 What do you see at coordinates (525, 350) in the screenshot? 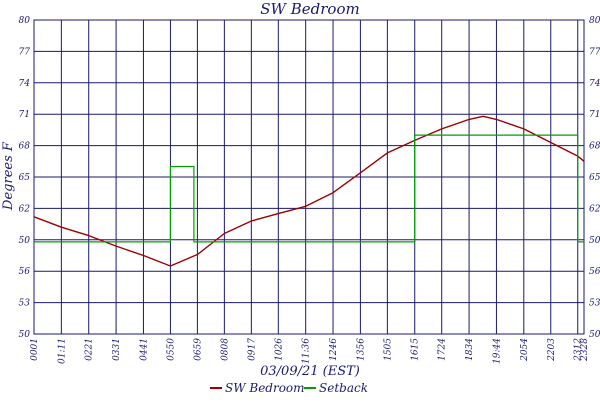
I see `x-tick-label: 2054` at bounding box center [525, 350].